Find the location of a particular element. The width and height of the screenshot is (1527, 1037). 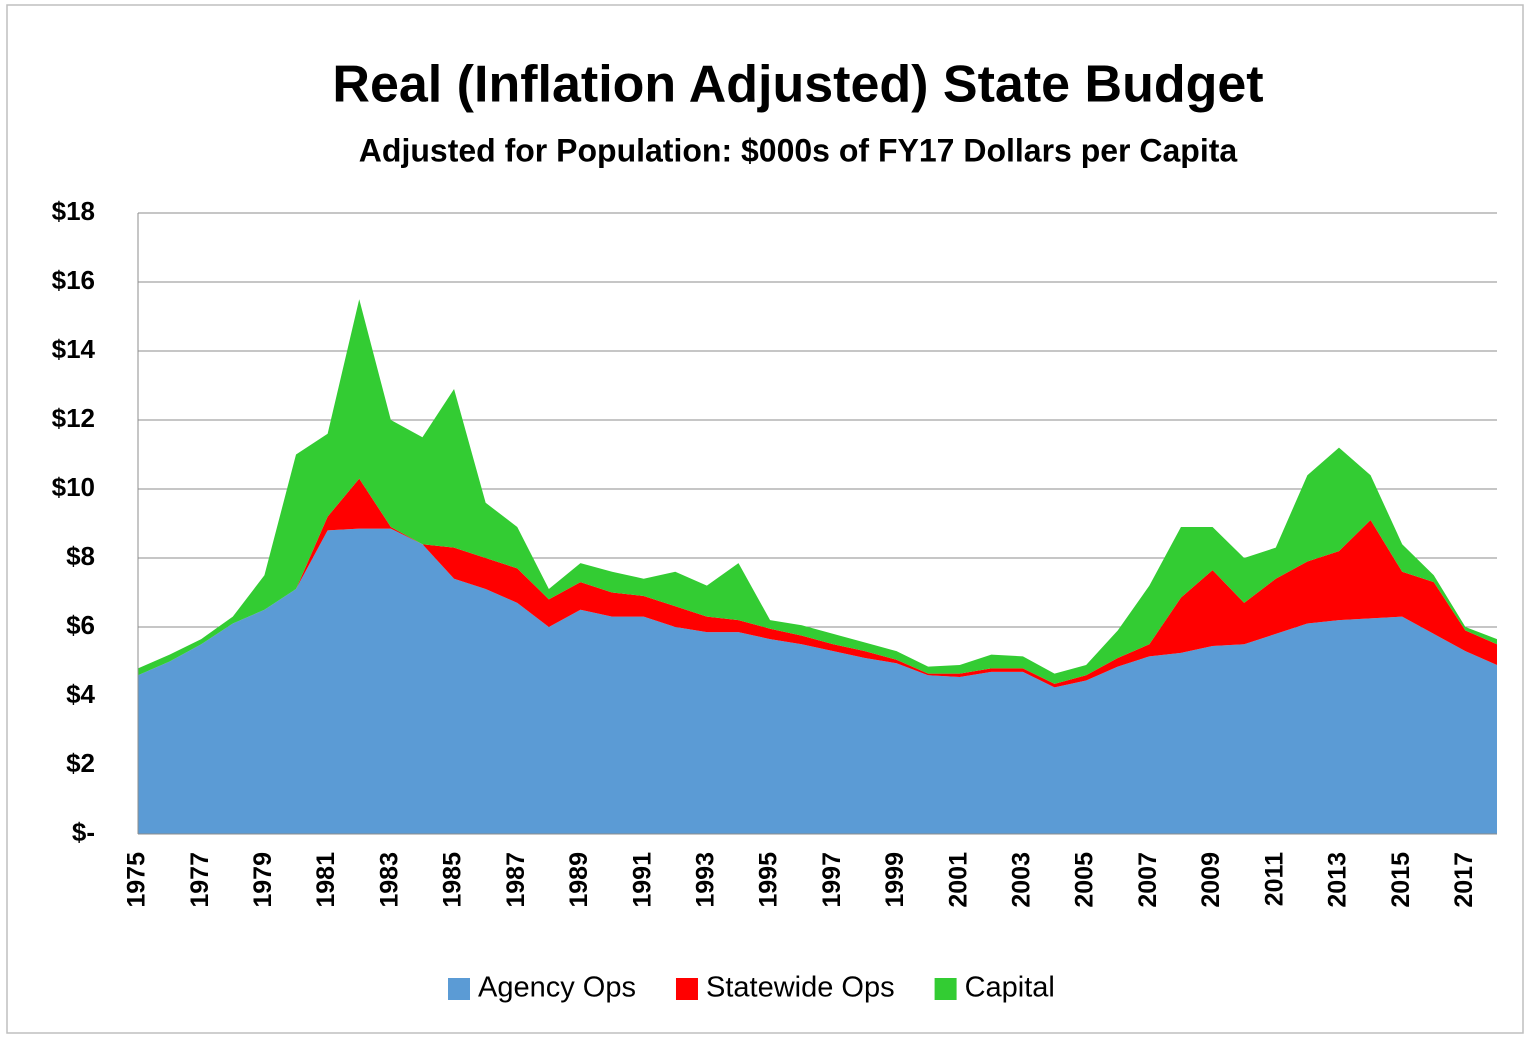

y-tick-label: $12 is located at coordinates (73, 418).